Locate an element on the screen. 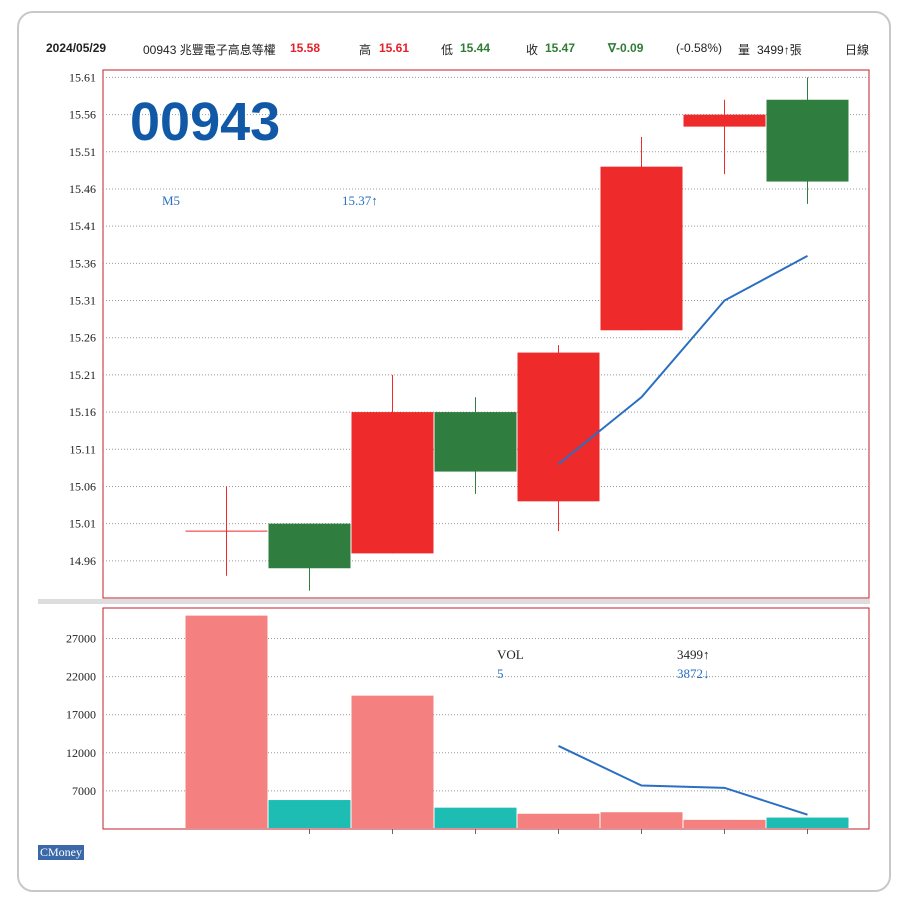  close-label: 收 is located at coordinates (532, 50).